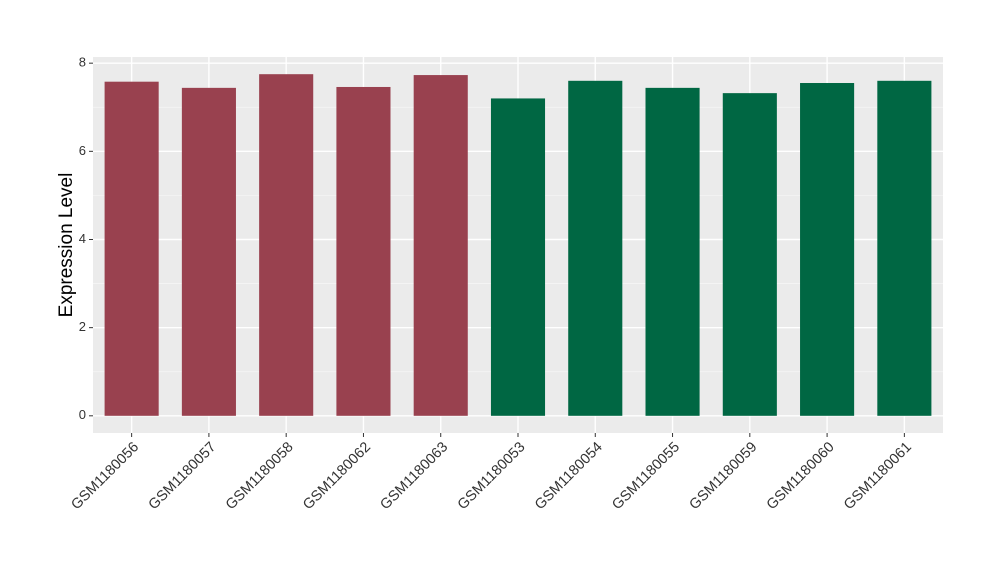 Image resolution: width=1000 pixels, height=580 pixels. Describe the element at coordinates (105, 476) in the screenshot. I see `x-tick-label: GSM1180056` at that location.